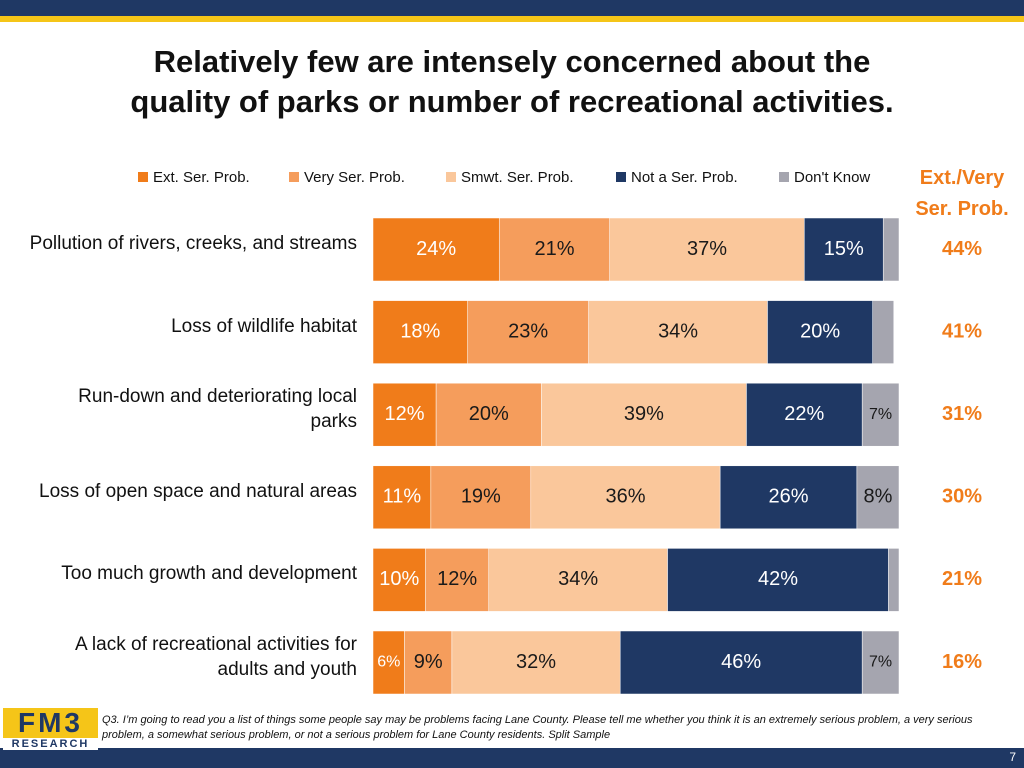  I want to click on top-bar, so click(512, 8).